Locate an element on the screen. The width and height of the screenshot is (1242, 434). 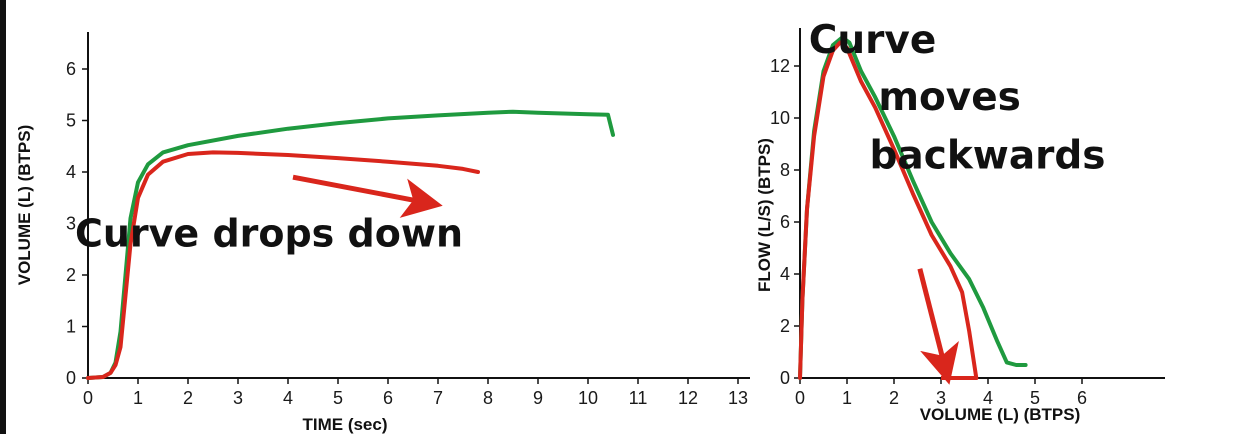
x-tick-label: 8 is located at coordinates (488, 398).